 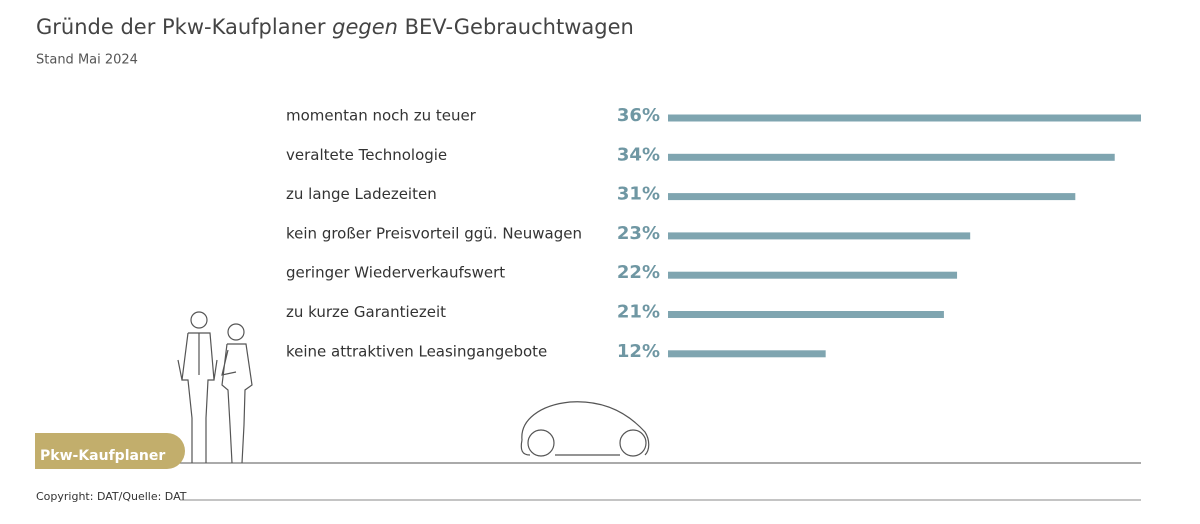 I want to click on value-label: 21%, so click(x=638, y=312).